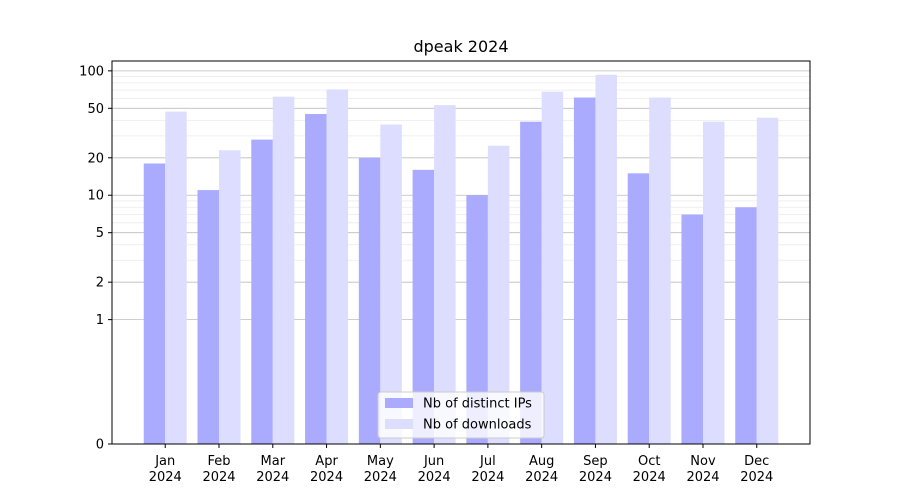 The width and height of the screenshot is (900, 504). Describe the element at coordinates (541, 461) in the screenshot. I see `x-tick-label-month: Aug` at that location.